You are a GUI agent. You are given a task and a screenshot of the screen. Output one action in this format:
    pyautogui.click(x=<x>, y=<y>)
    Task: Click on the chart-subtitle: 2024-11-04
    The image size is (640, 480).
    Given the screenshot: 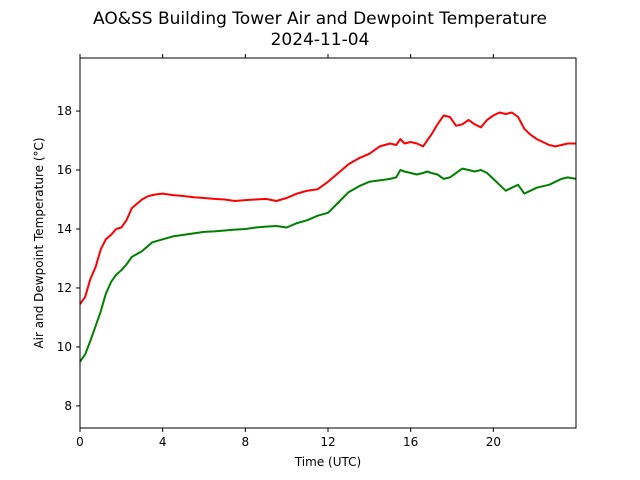 What is the action you would take?
    pyautogui.click(x=320, y=40)
    